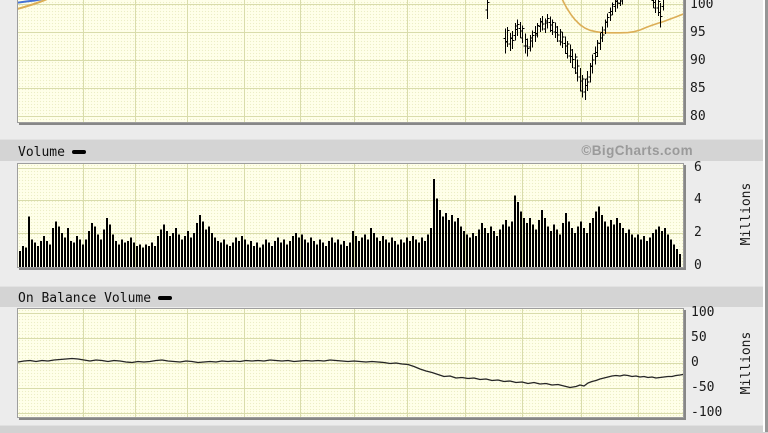 This screenshot has width=768, height=433. What do you see at coordinates (384, 429) in the screenshot?
I see `next-panel-header-cutoff` at bounding box center [384, 429].